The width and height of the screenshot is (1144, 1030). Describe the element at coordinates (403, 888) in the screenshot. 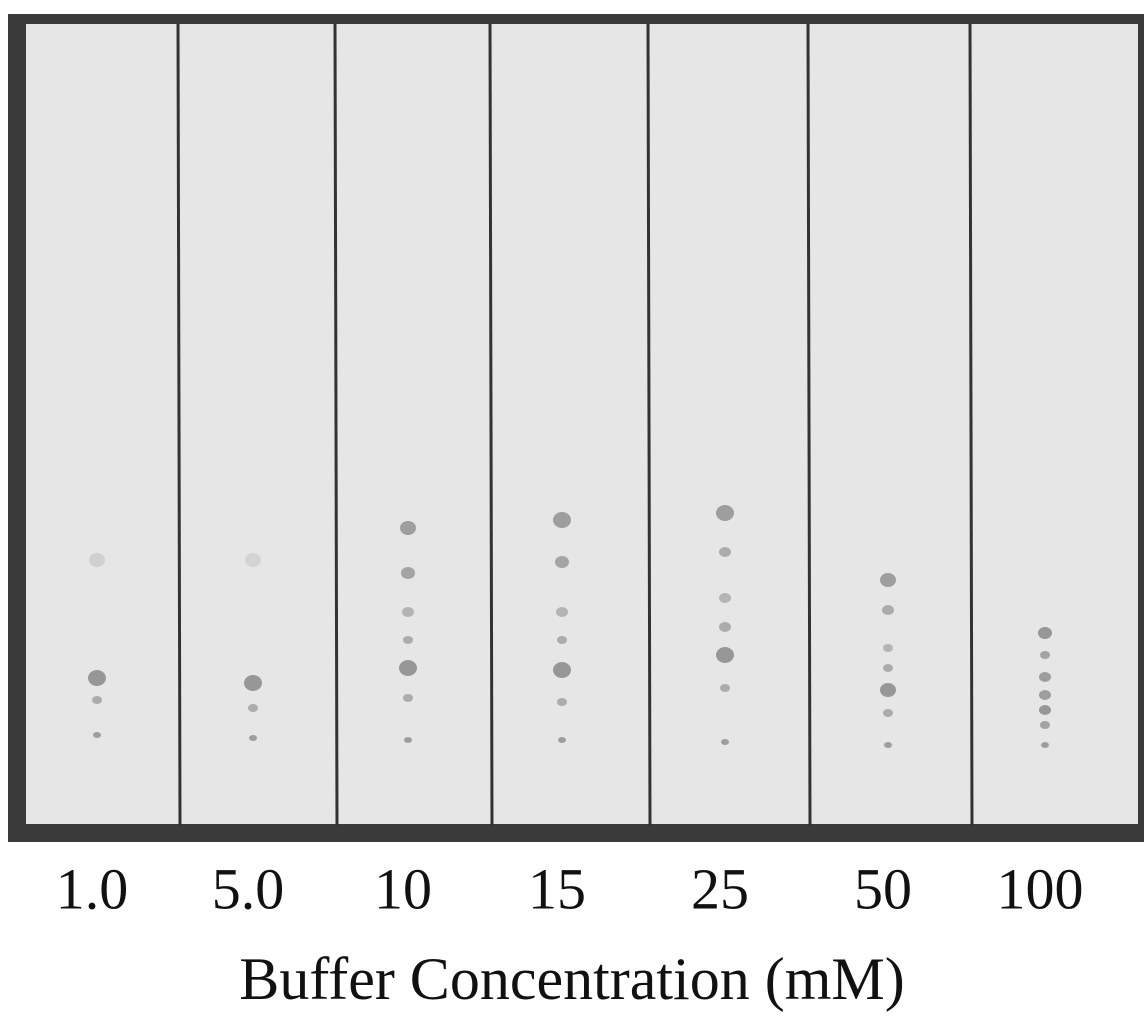

I see `lane-label: 10` at that location.